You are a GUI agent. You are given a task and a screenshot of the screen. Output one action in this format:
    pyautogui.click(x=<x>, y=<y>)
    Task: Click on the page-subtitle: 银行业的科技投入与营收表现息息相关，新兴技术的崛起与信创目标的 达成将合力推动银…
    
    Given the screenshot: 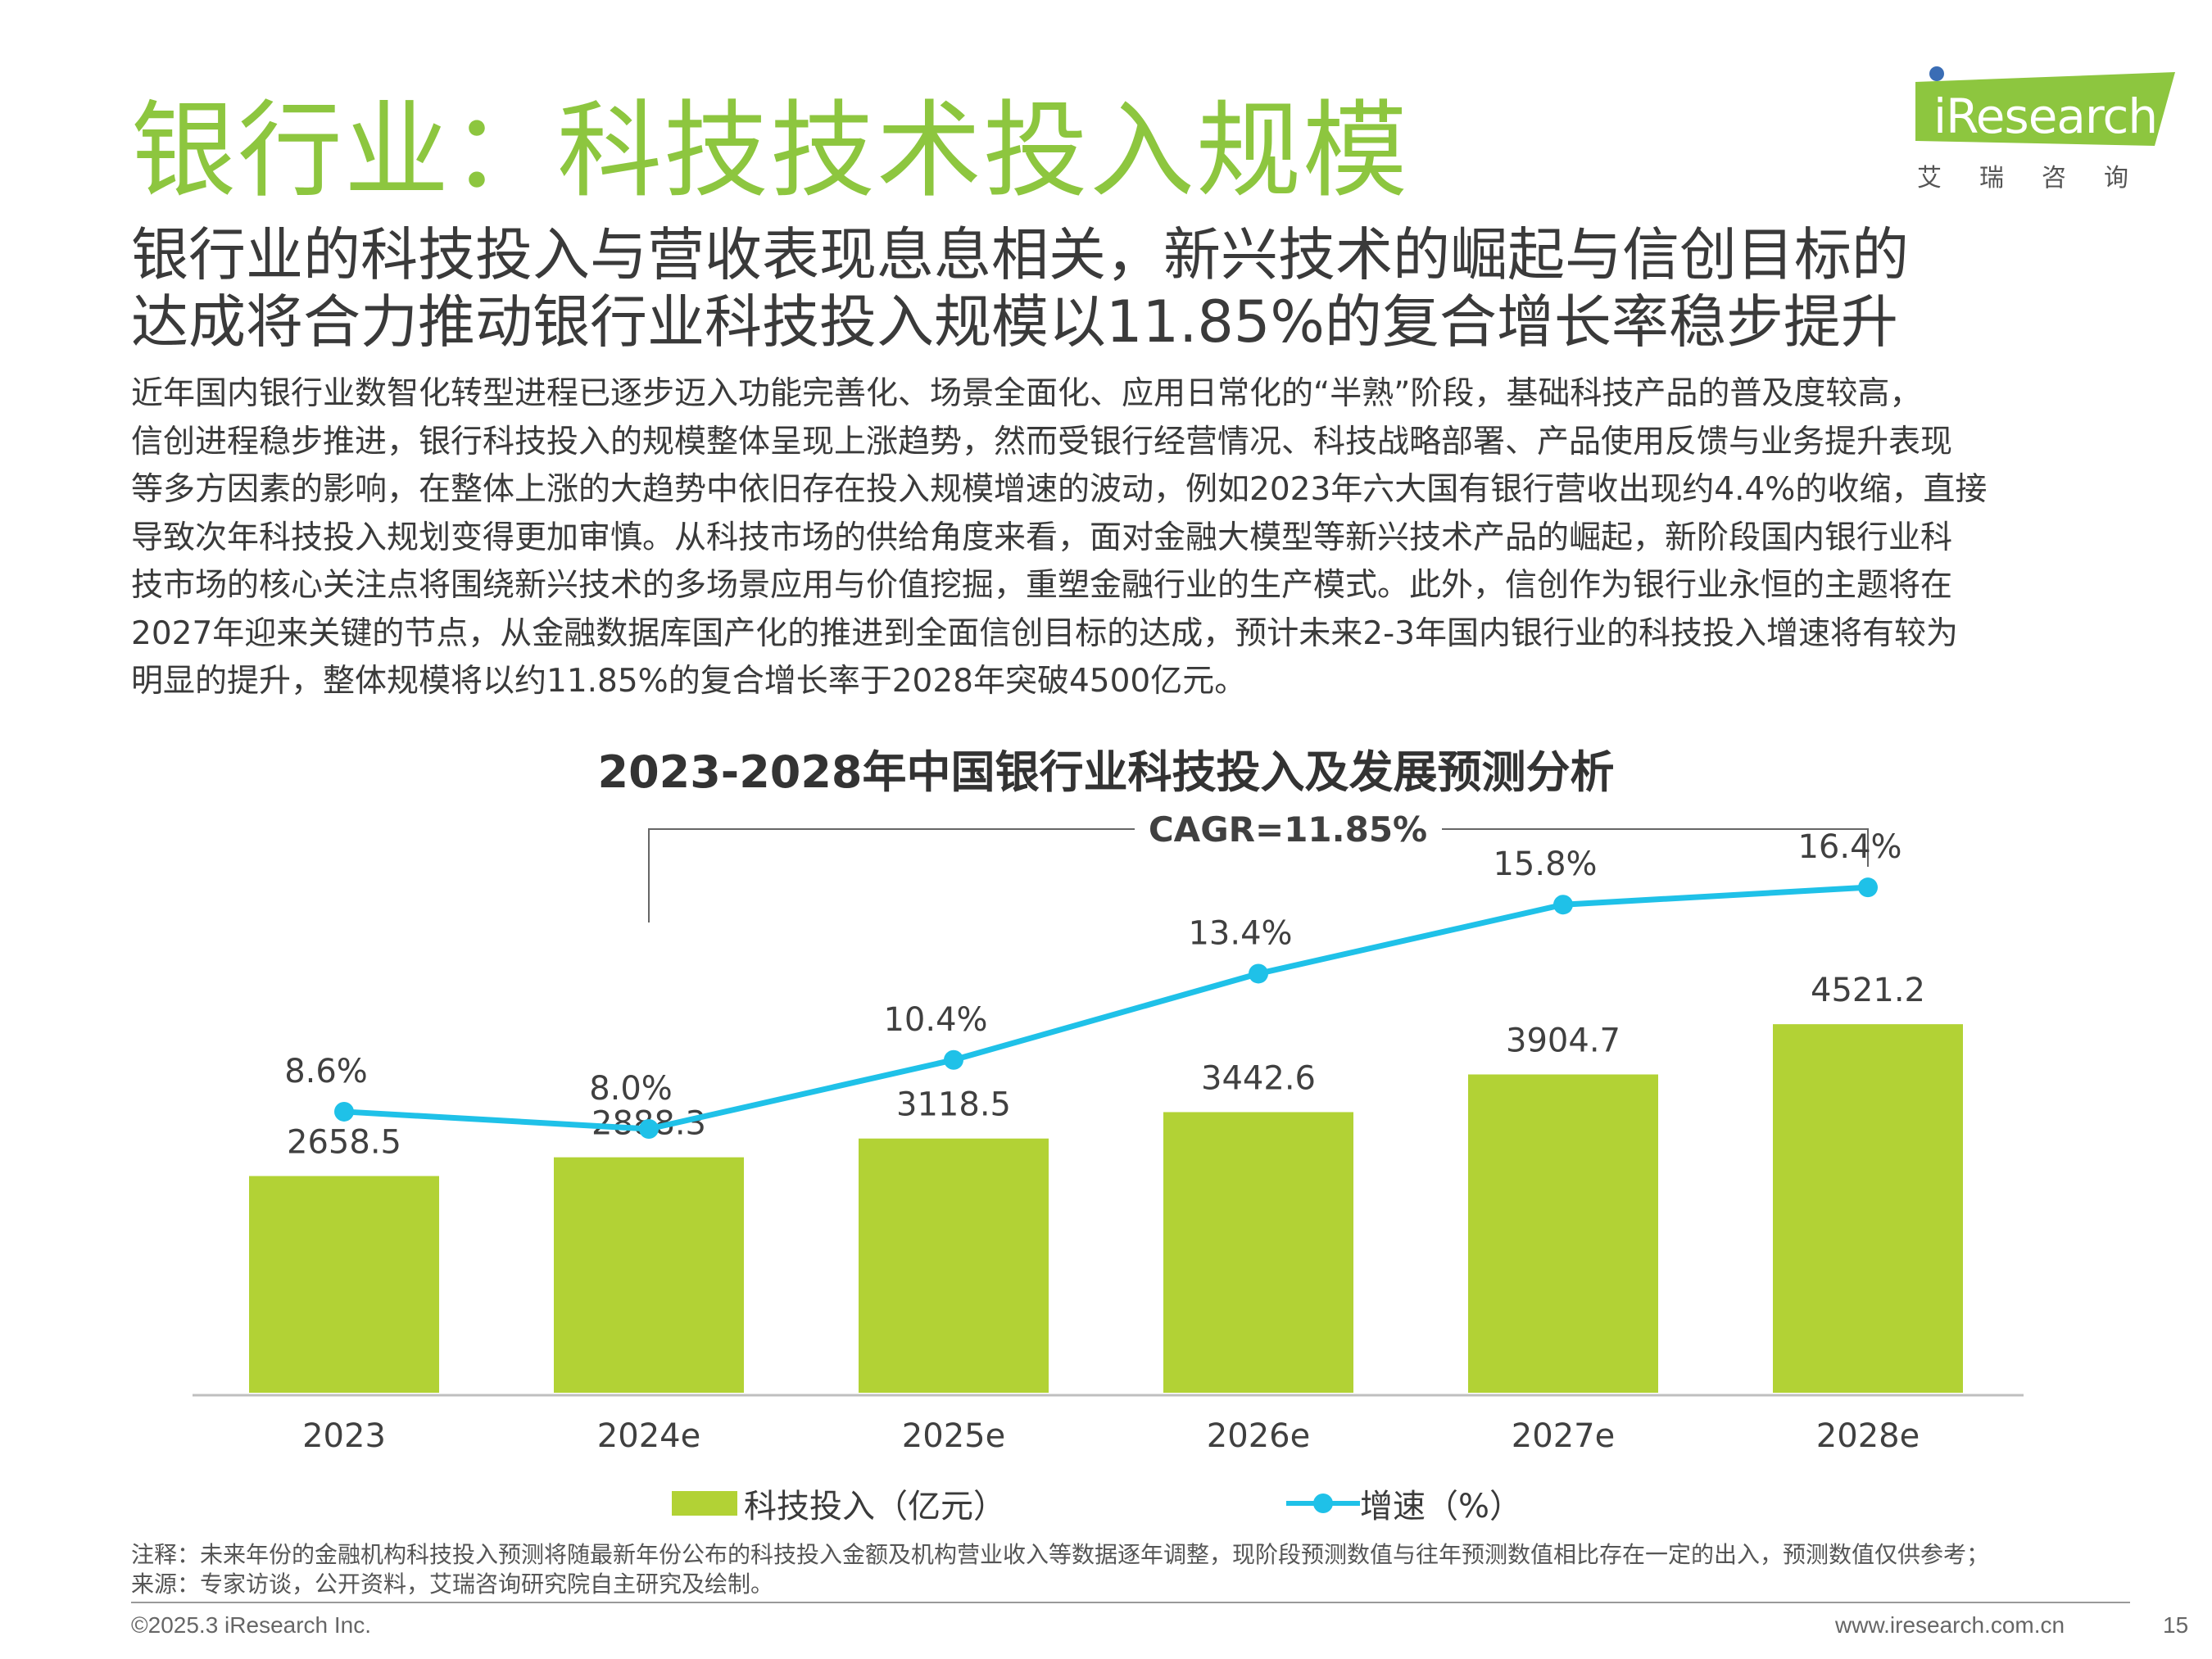 What is the action you would take?
    pyautogui.click(x=1122, y=288)
    